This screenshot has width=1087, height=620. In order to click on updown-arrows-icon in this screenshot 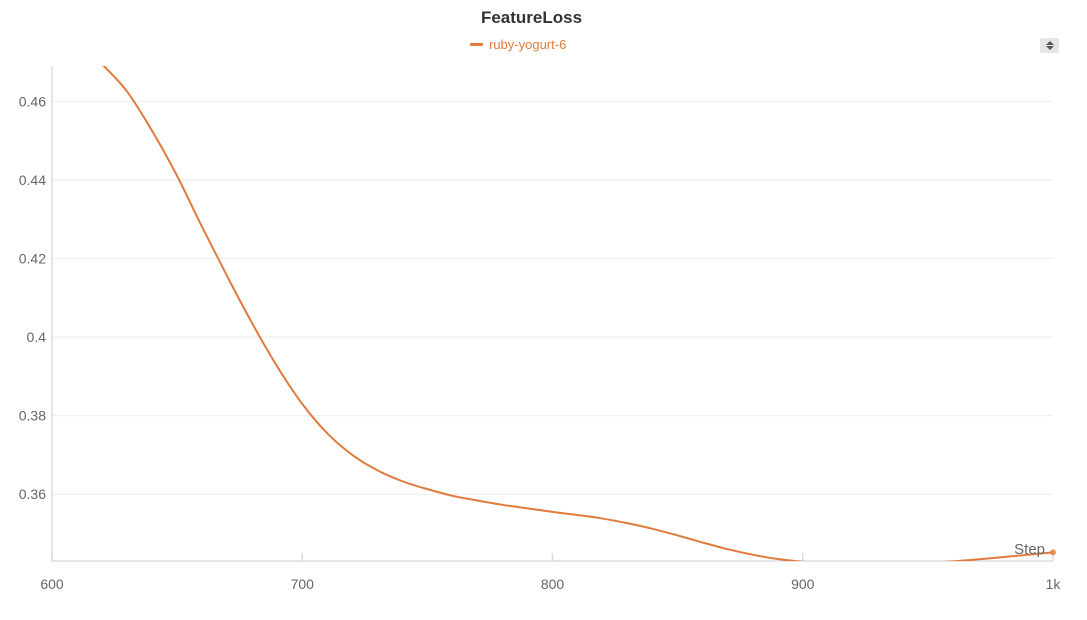, I will do `click(1049, 45)`.